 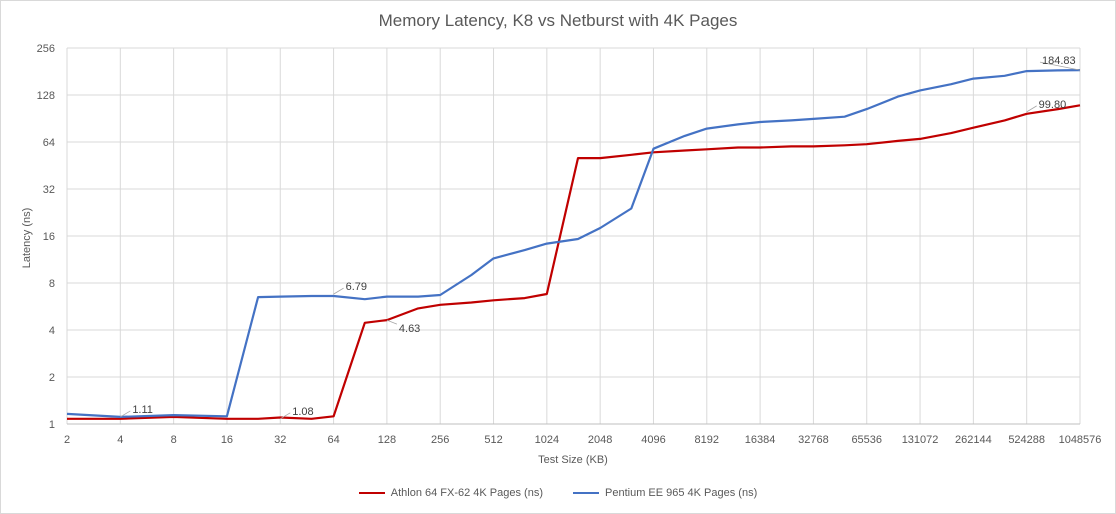 What do you see at coordinates (681, 493) in the screenshot?
I see `legend-label-pentium: Pentium EE 965 4K Pages (ns)` at bounding box center [681, 493].